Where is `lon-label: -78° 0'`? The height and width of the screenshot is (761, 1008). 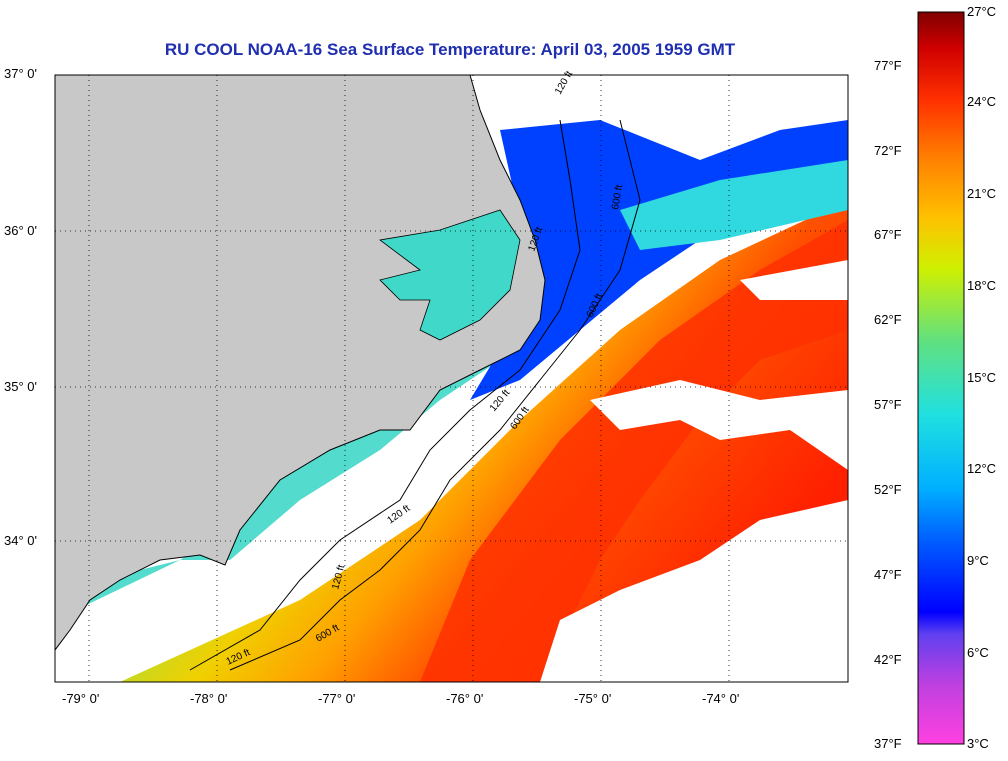 lon-label: -78° 0' is located at coordinates (208, 698).